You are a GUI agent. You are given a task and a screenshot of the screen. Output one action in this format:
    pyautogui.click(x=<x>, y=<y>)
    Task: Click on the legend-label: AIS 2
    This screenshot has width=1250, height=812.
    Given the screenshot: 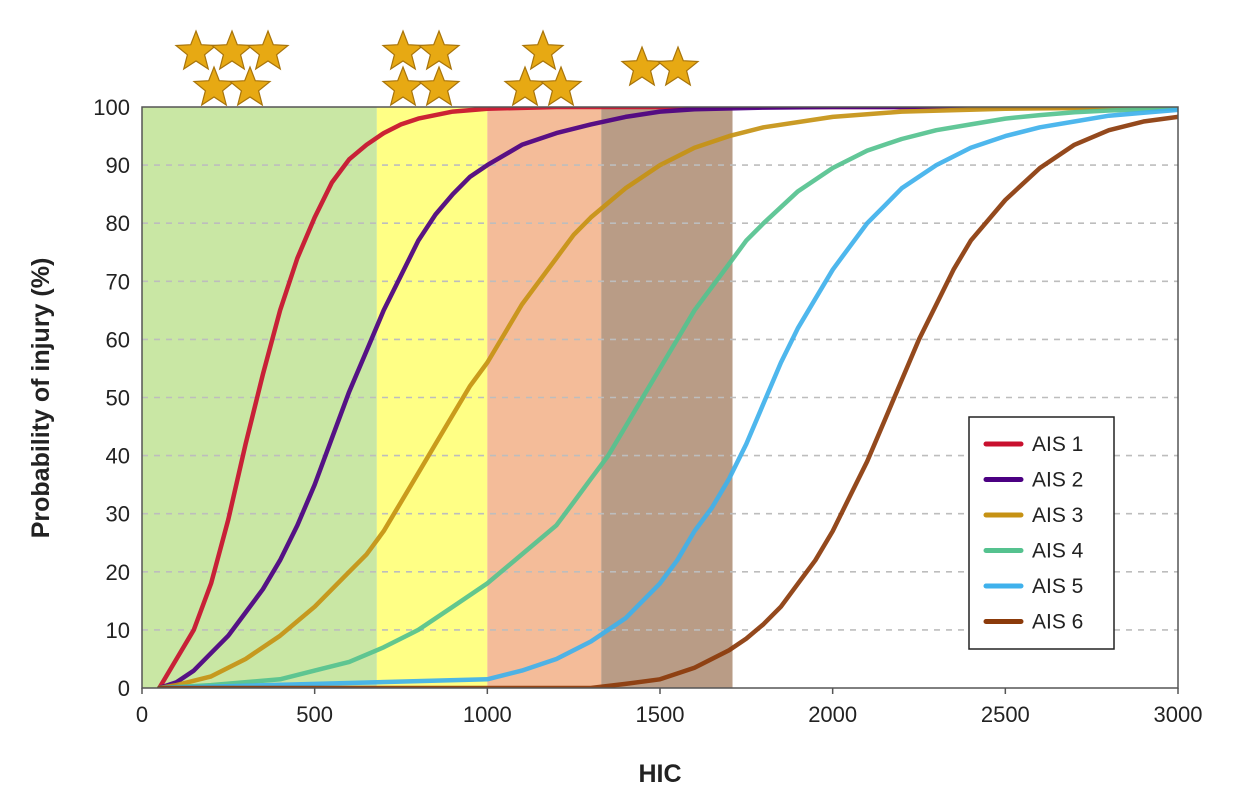 What is the action you would take?
    pyautogui.click(x=1057, y=480)
    